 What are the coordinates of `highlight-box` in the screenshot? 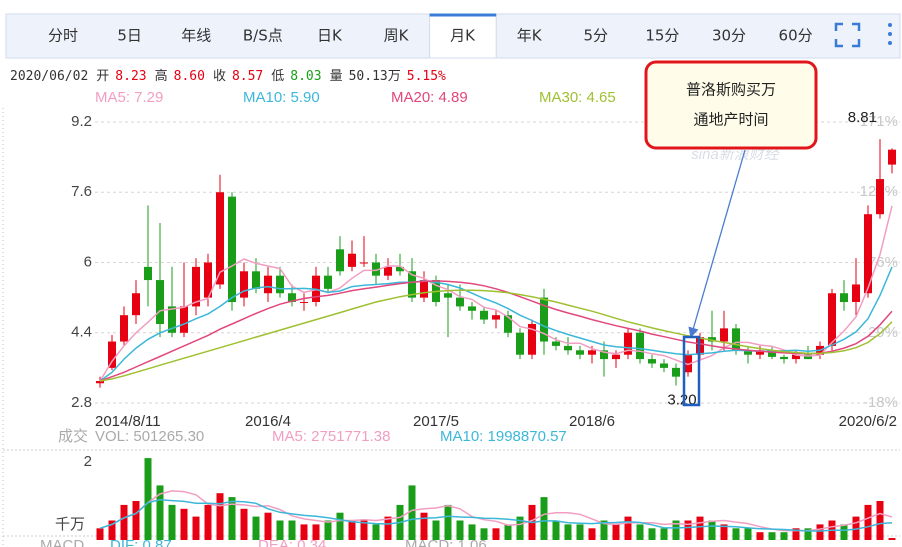 It's located at (691, 371).